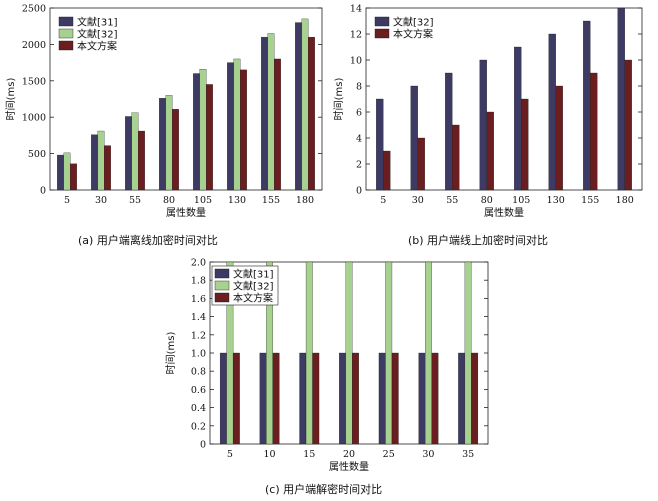 Image resolution: width=658 pixels, height=501 pixels. What do you see at coordinates (359, 139) in the screenshot?
I see `y-tick-label: 4` at bounding box center [359, 139].